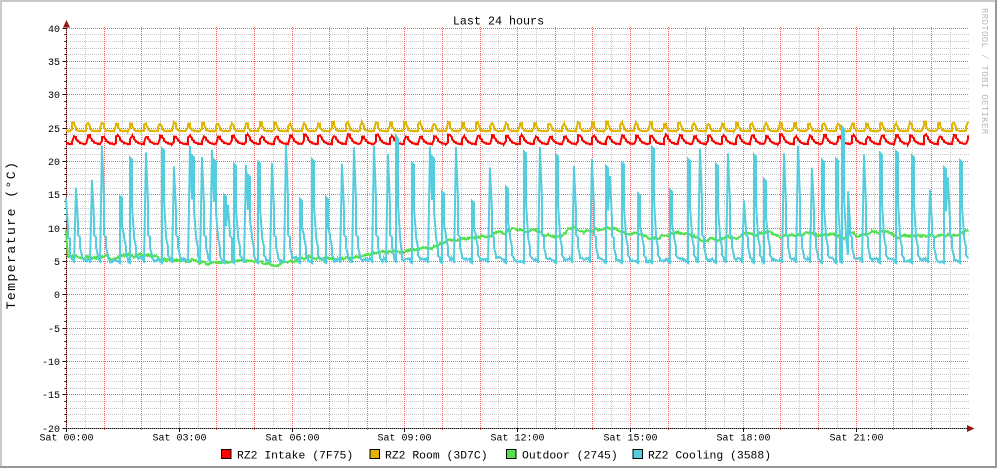 This screenshot has width=997, height=468. I want to click on svg-text: RZ2 Intake (7F75), so click(295, 457).